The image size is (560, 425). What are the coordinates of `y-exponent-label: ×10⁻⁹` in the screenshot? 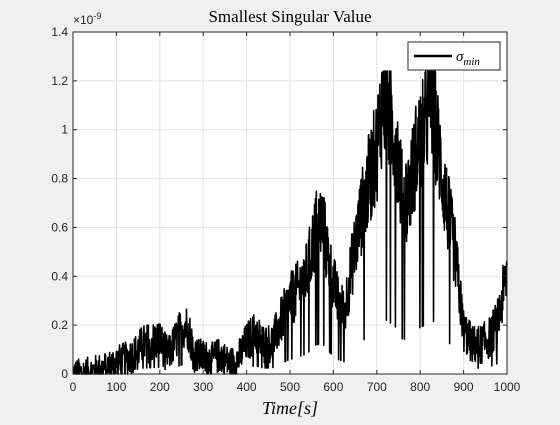 It's located at (87, 19).